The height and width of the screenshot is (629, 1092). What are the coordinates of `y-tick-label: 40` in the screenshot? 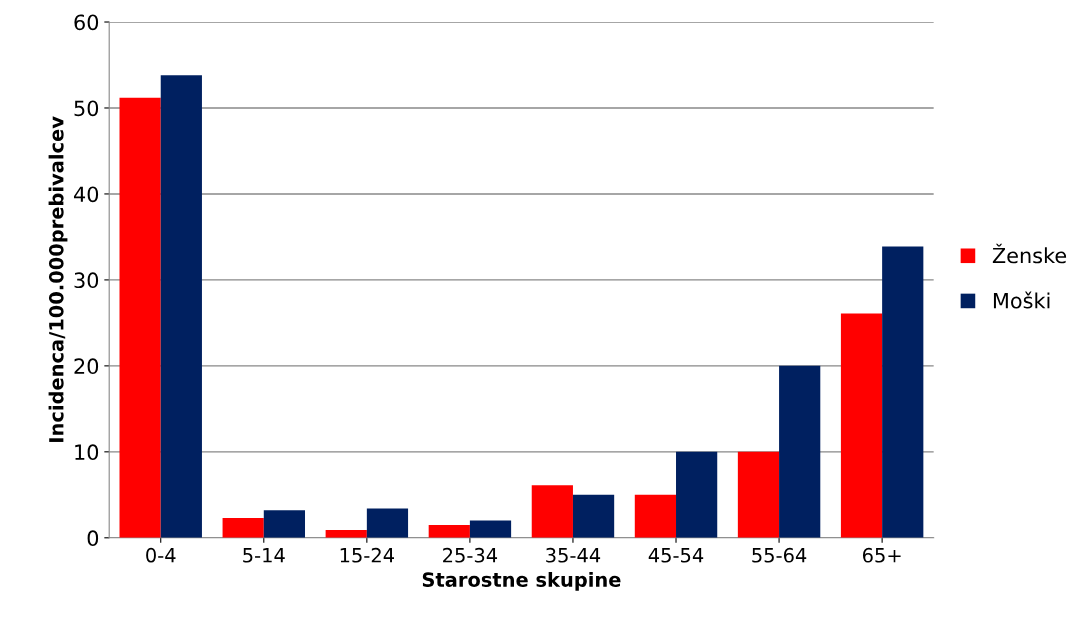 It's located at (86, 194).